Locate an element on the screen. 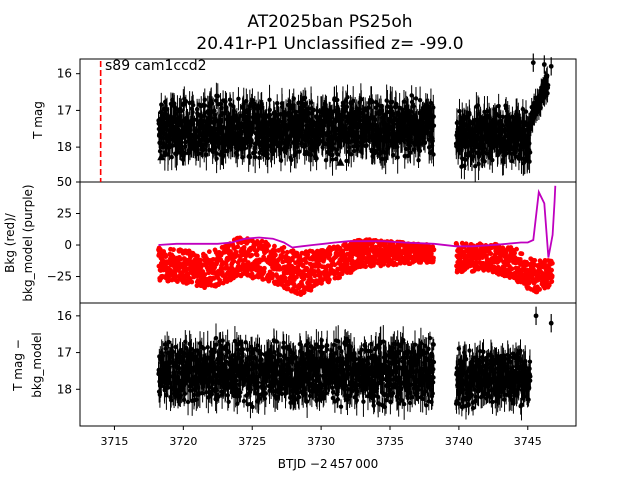 This screenshot has width=640, height=480. chart-title-line2: 20.41r-P1 Unclassified z= -99.0 is located at coordinates (329, 44).